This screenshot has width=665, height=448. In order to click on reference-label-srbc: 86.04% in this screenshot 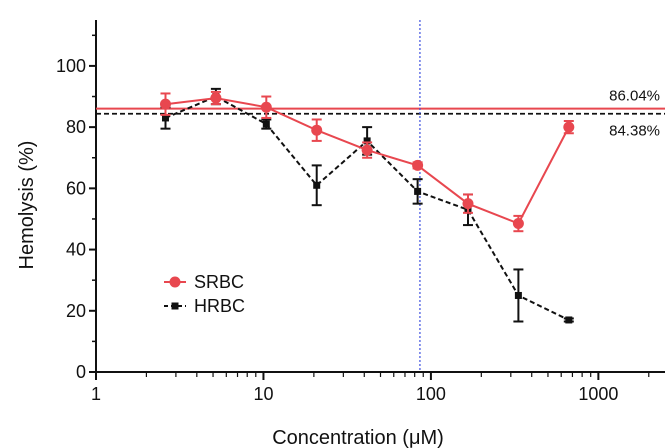, I will do `click(634, 96)`.